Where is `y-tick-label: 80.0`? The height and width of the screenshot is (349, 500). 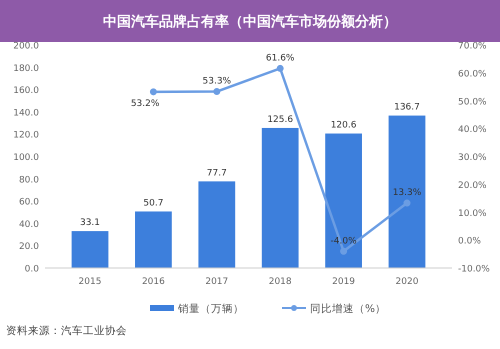 y-tick-label: 80.0 is located at coordinates (29, 180).